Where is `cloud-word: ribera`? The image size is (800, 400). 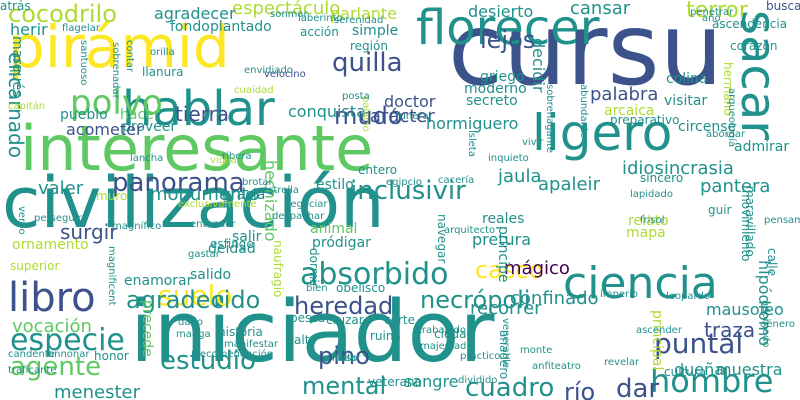 cloud-word: ribera is located at coordinates (237, 156).